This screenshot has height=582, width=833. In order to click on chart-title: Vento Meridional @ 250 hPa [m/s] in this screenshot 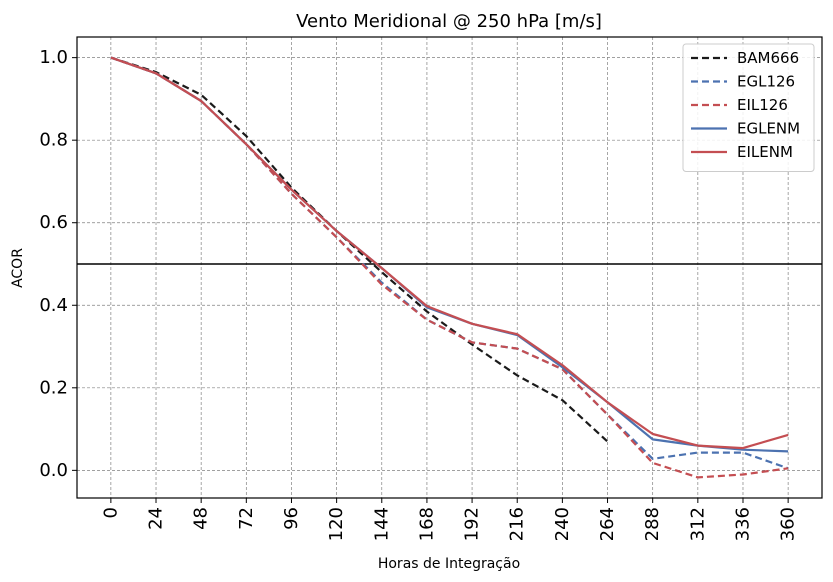, I will do `click(449, 21)`.